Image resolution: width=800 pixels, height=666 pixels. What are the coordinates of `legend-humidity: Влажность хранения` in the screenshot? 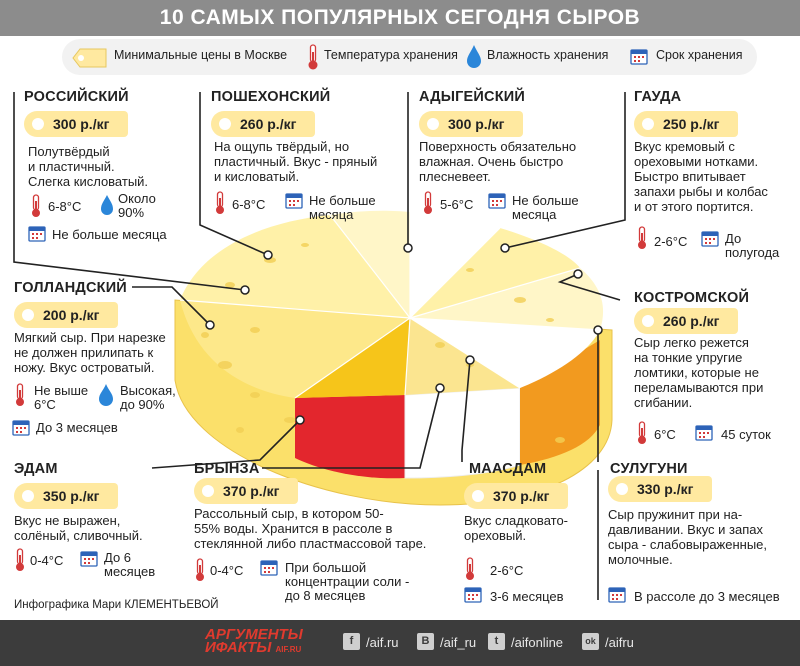 It's located at (548, 55).